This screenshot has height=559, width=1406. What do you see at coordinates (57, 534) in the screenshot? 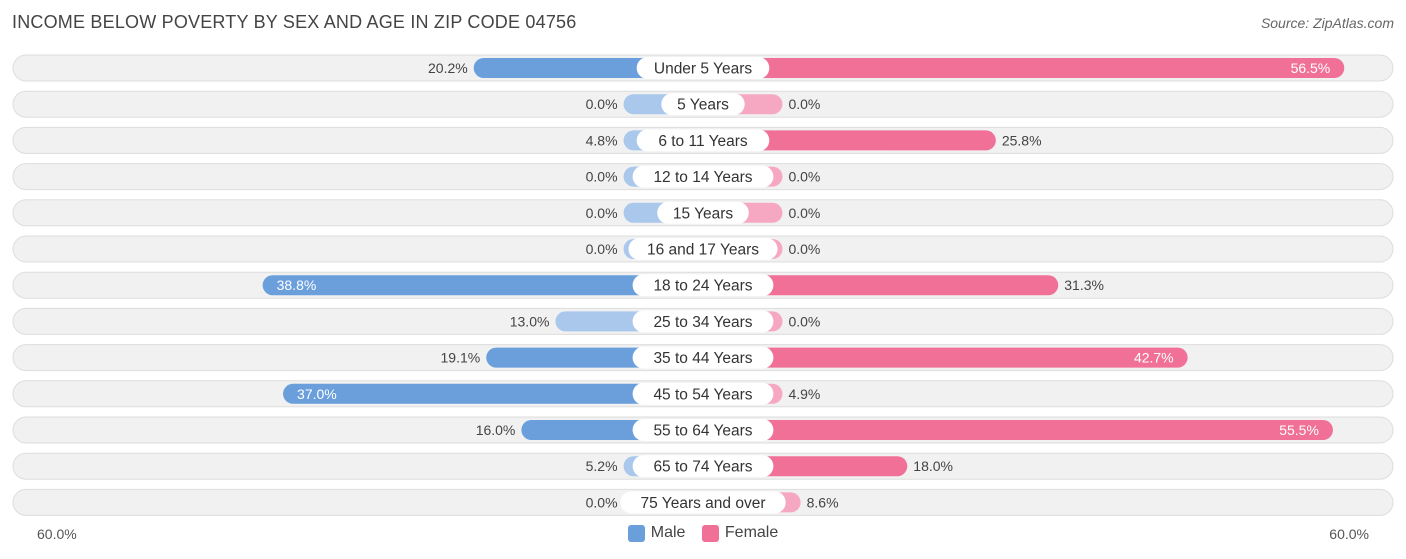
I see `axis-left-label: 60.0%` at bounding box center [57, 534].